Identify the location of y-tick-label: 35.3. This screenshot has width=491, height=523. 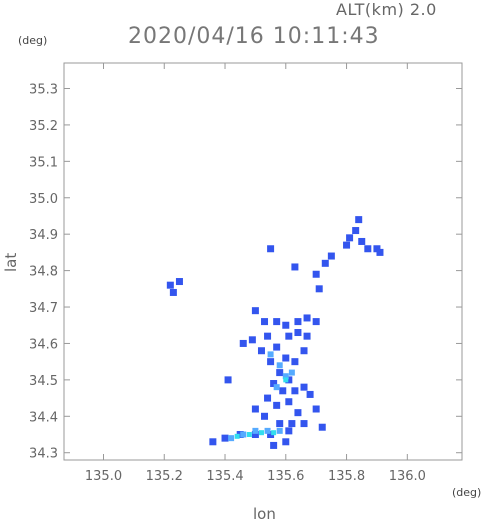
(43, 89).